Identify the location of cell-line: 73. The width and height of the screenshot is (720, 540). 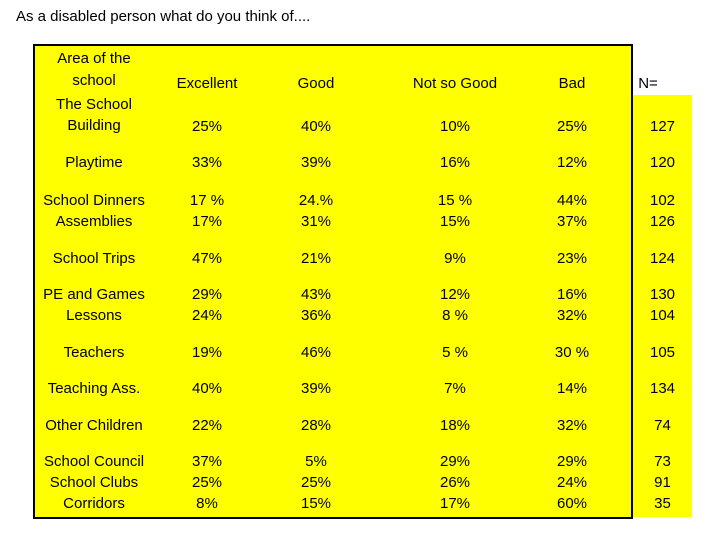
(662, 461).